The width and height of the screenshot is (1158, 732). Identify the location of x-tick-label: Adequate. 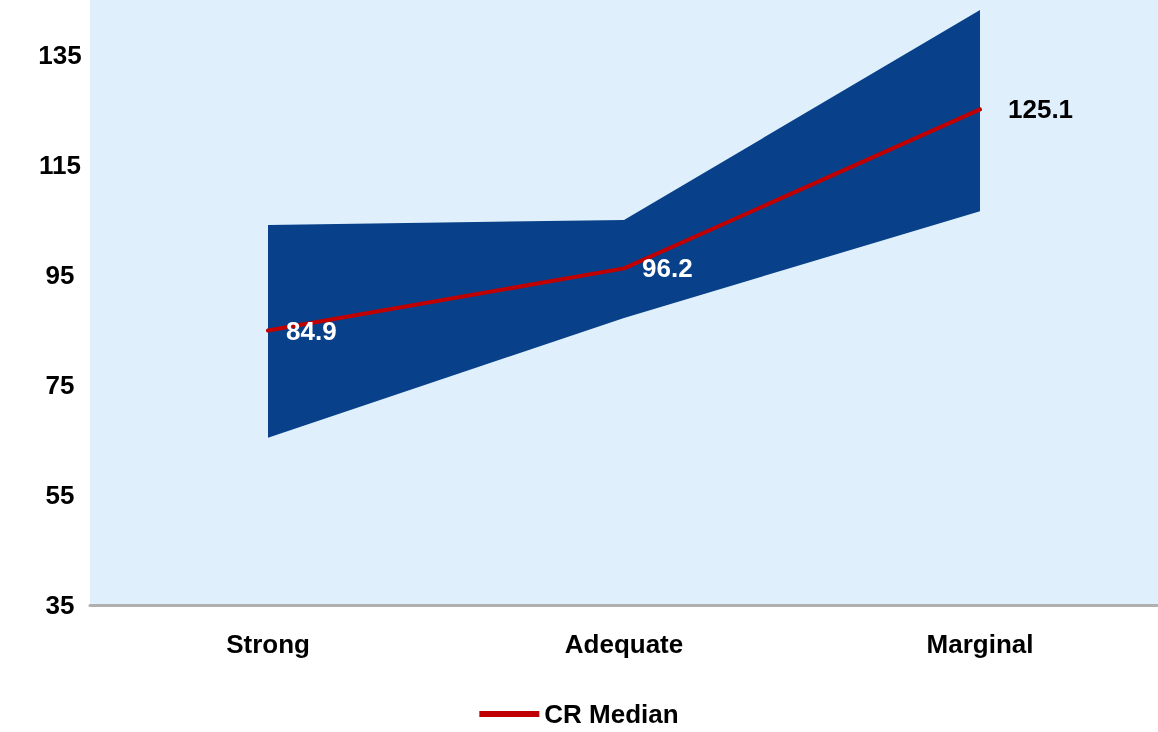
(624, 644).